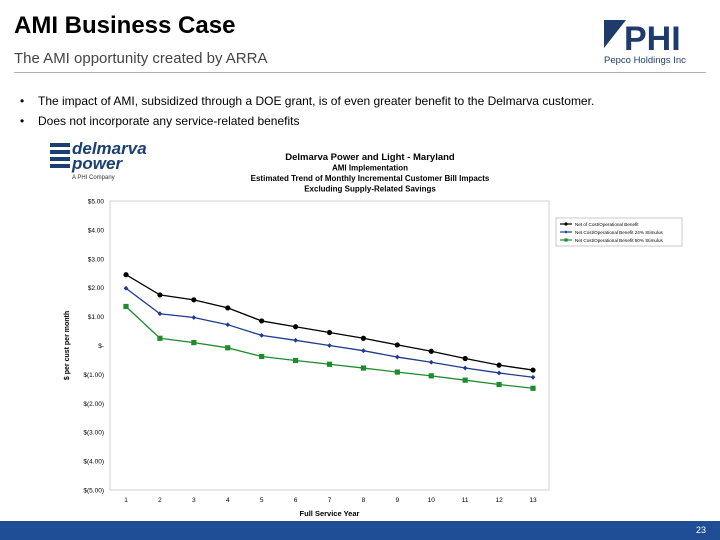  Describe the element at coordinates (360, 72) in the screenshot. I see `title-rule` at that location.